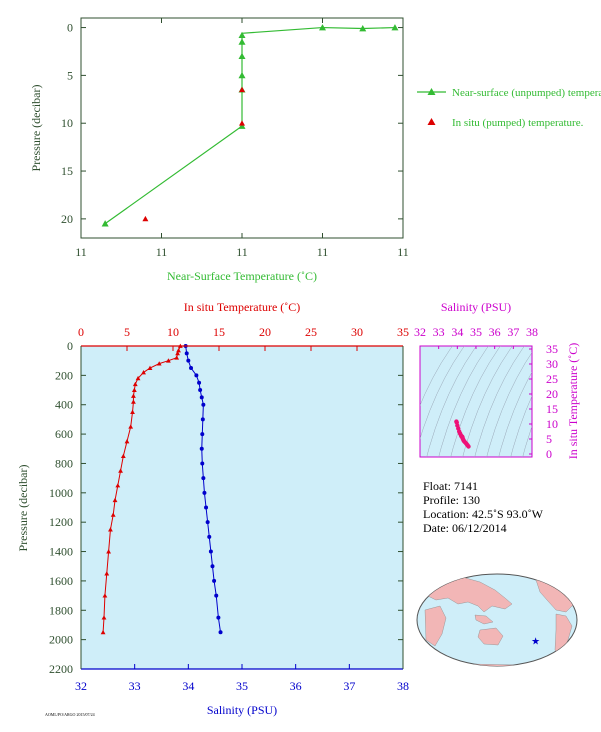 The width and height of the screenshot is (601, 732). What do you see at coordinates (552, 424) in the screenshot?
I see `ts-y-tick-label: 10` at bounding box center [552, 424].